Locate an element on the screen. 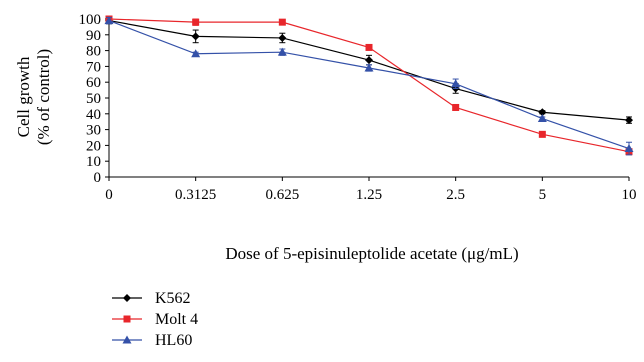 The width and height of the screenshot is (644, 362). y-tick-label: 20 is located at coordinates (93, 146).